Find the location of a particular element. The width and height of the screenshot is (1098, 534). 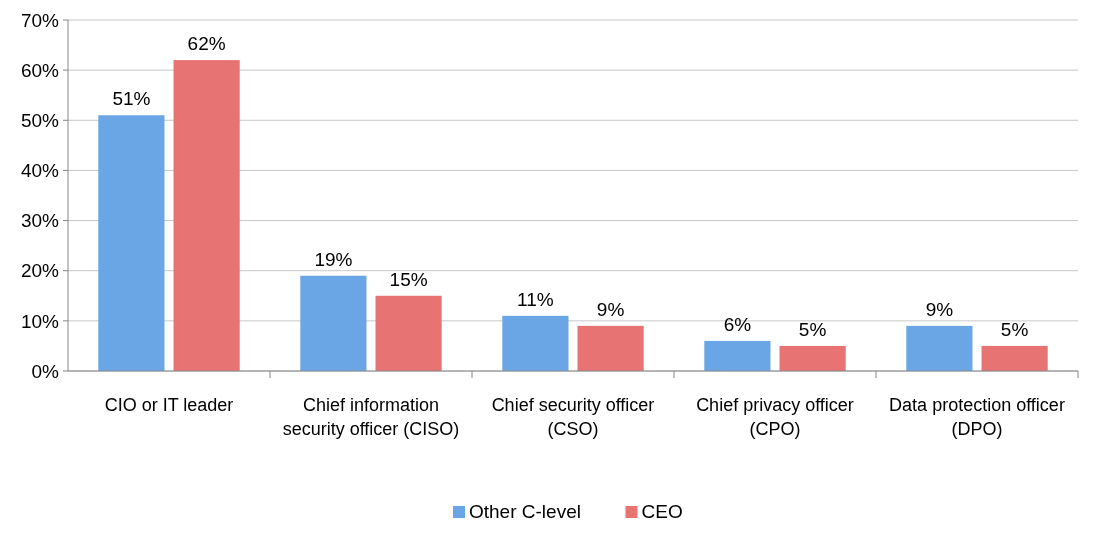

x-tick-label: Data protection officer (DPO) is located at coordinates (977, 417).